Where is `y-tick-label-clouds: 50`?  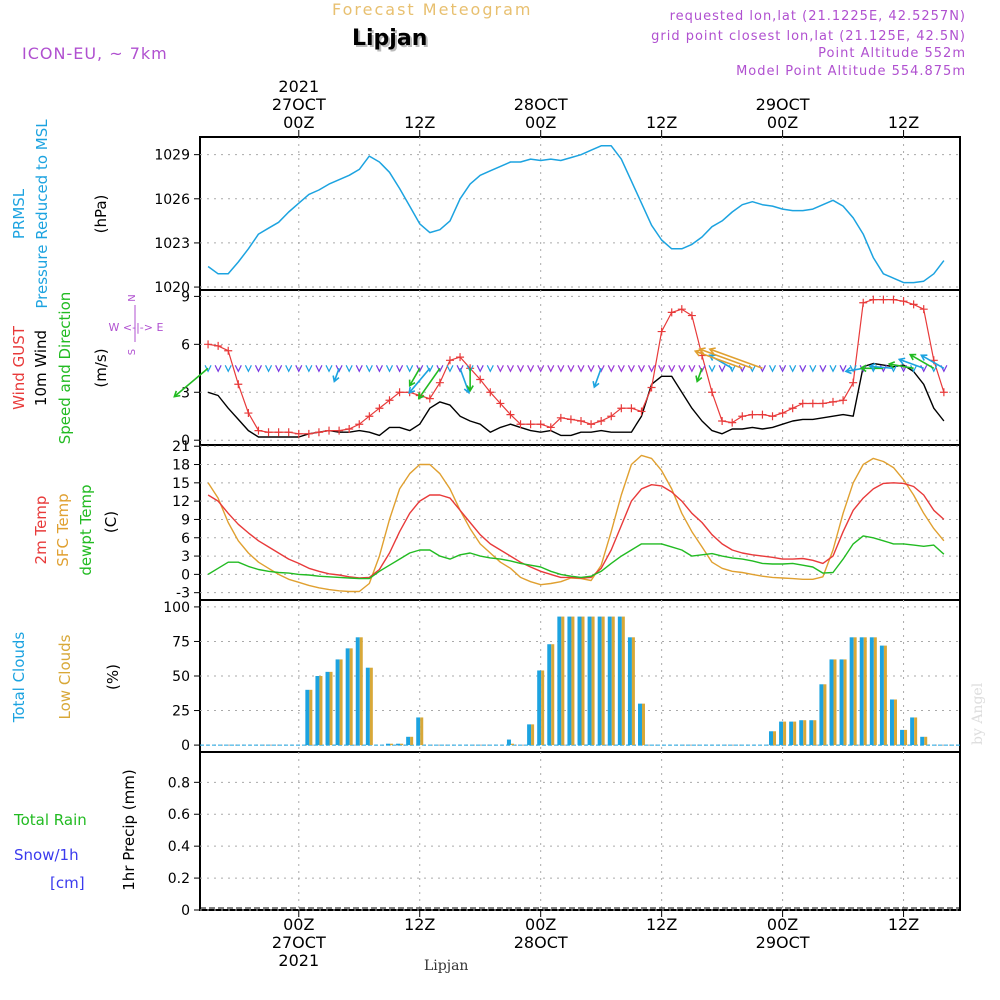 y-tick-label-clouds: 50 is located at coordinates (181, 677).